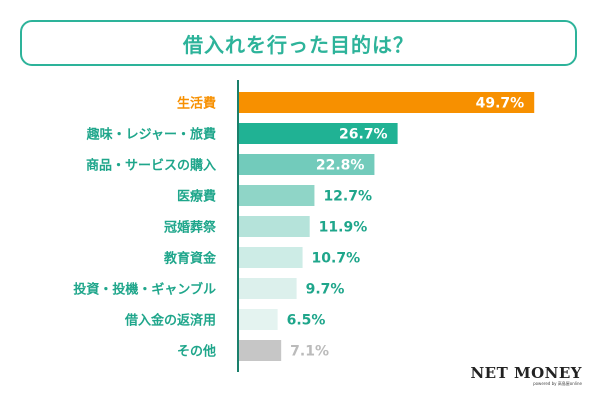 The width and height of the screenshot is (600, 400). What do you see at coordinates (196, 104) in the screenshot?
I see `category-label: 生活費` at bounding box center [196, 104].